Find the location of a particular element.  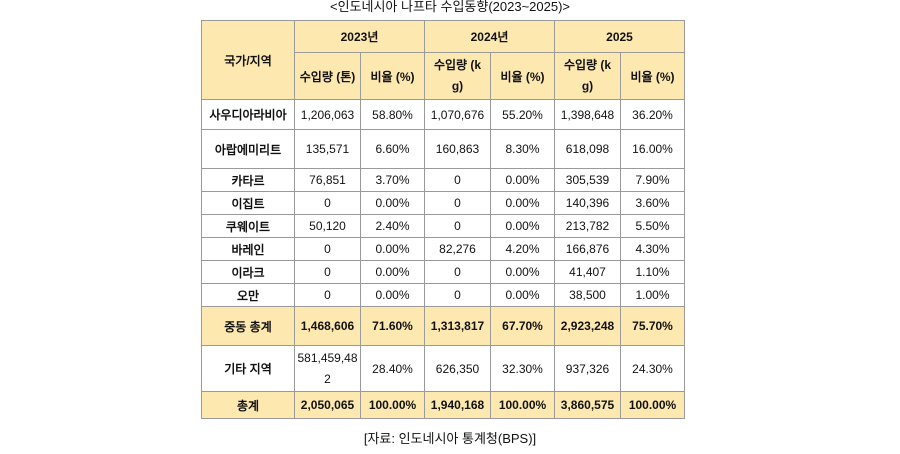

header-region: 국가/지역 is located at coordinates (248, 60).